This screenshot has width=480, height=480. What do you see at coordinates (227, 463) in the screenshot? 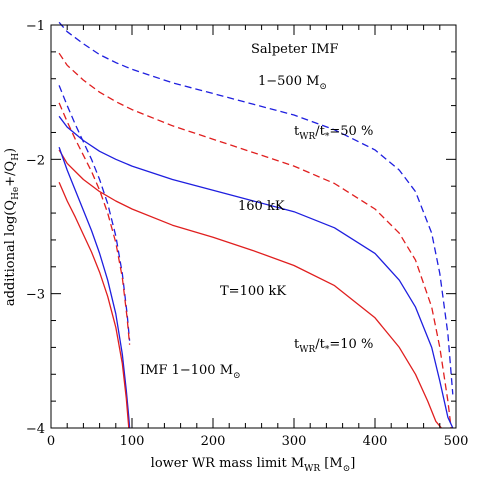
I see `x-axis-title-text: lower WR mass limit M` at bounding box center [227, 463].